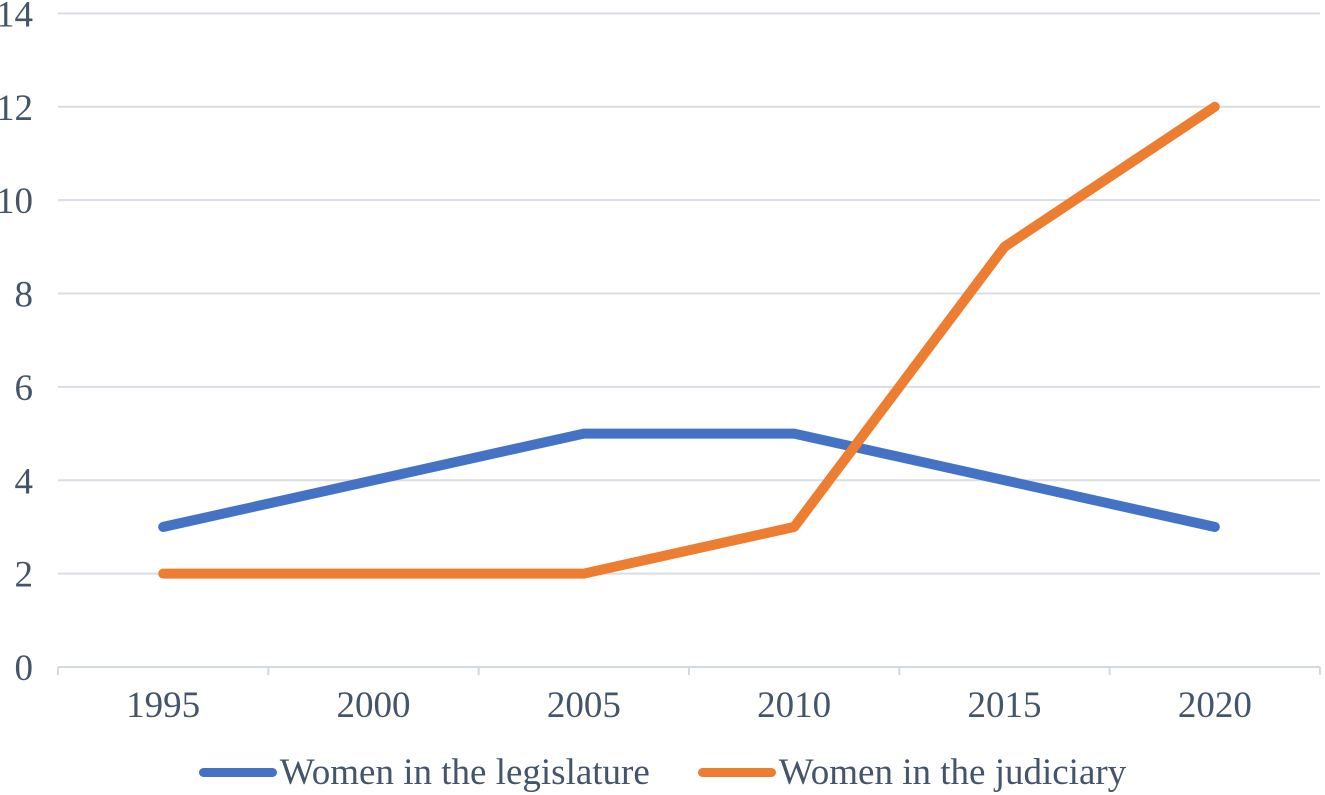  What do you see at coordinates (16, 108) in the screenshot?
I see `y-tick-label-12: 12` at bounding box center [16, 108].